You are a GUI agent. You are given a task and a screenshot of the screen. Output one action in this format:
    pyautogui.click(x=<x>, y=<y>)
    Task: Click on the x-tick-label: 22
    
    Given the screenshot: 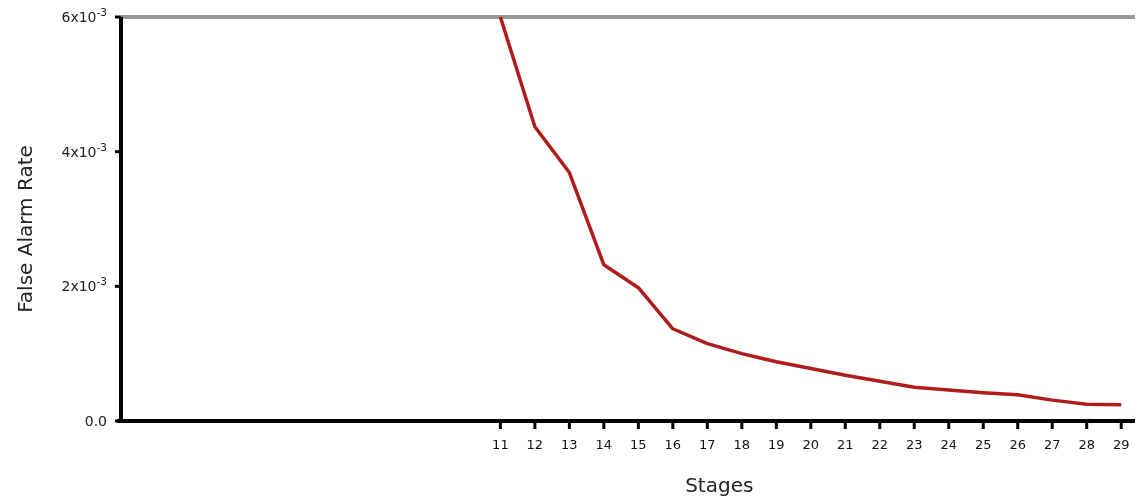 What is the action you would take?
    pyautogui.click(x=880, y=444)
    